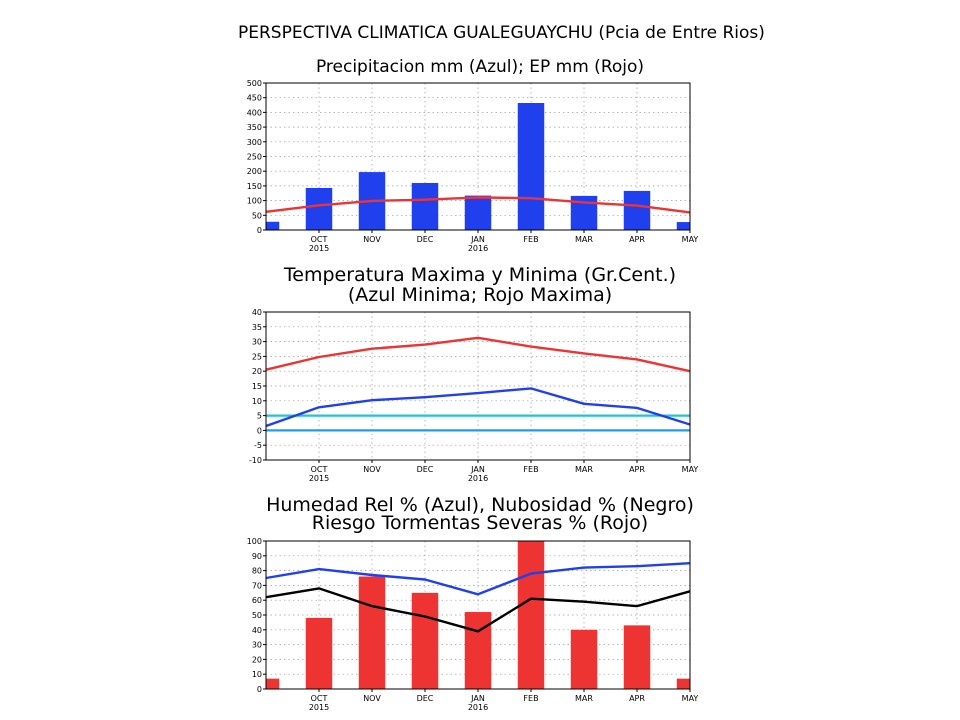  Describe the element at coordinates (257, 645) in the screenshot. I see `humidity-ytick-label: 30` at that location.